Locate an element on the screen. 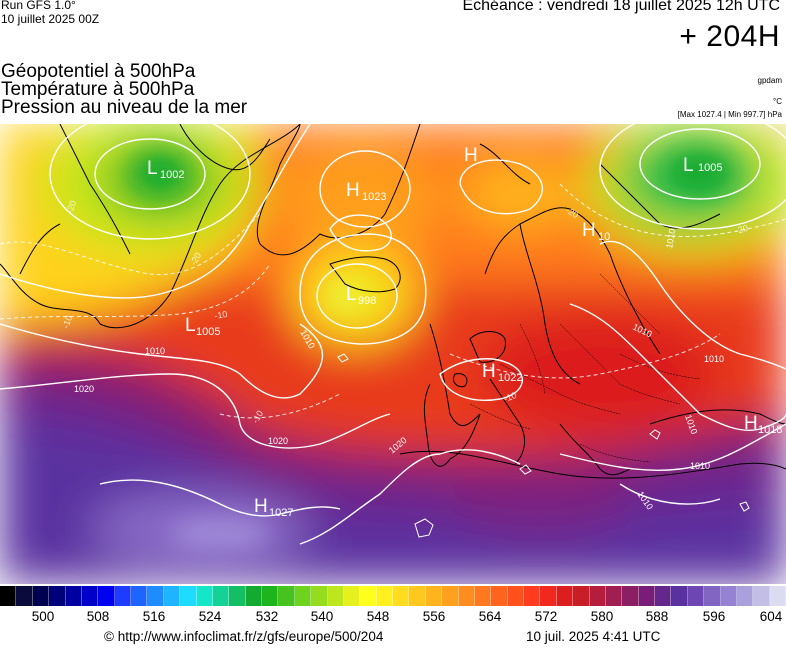  pressure-center: H 1018 is located at coordinates (763, 424).